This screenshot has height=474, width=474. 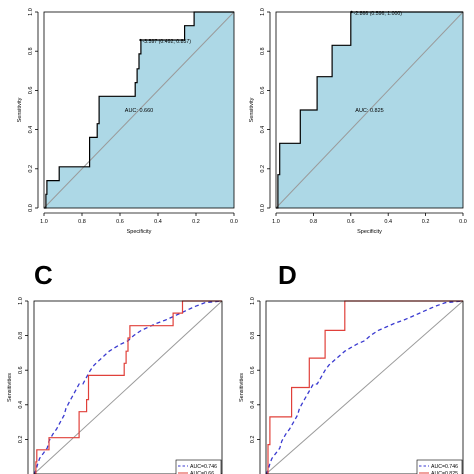 What do you see at coordinates (263, 12) in the screenshot?
I see `y-tick-label-b: 1.0` at bounding box center [263, 12].